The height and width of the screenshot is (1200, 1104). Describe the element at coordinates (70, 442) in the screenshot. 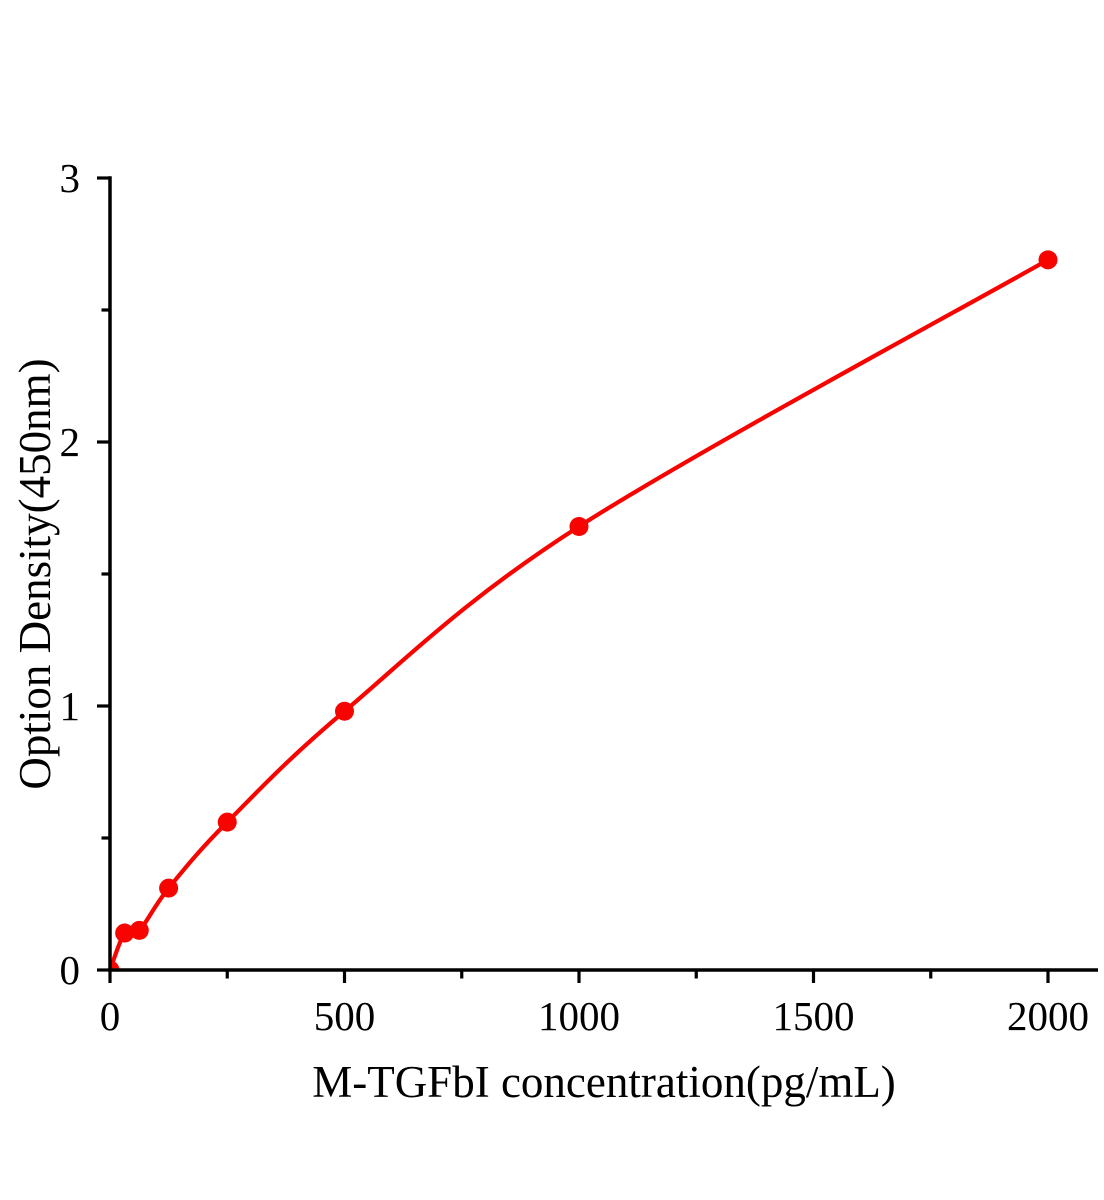

I see `y-tick-label: 2` at that location.